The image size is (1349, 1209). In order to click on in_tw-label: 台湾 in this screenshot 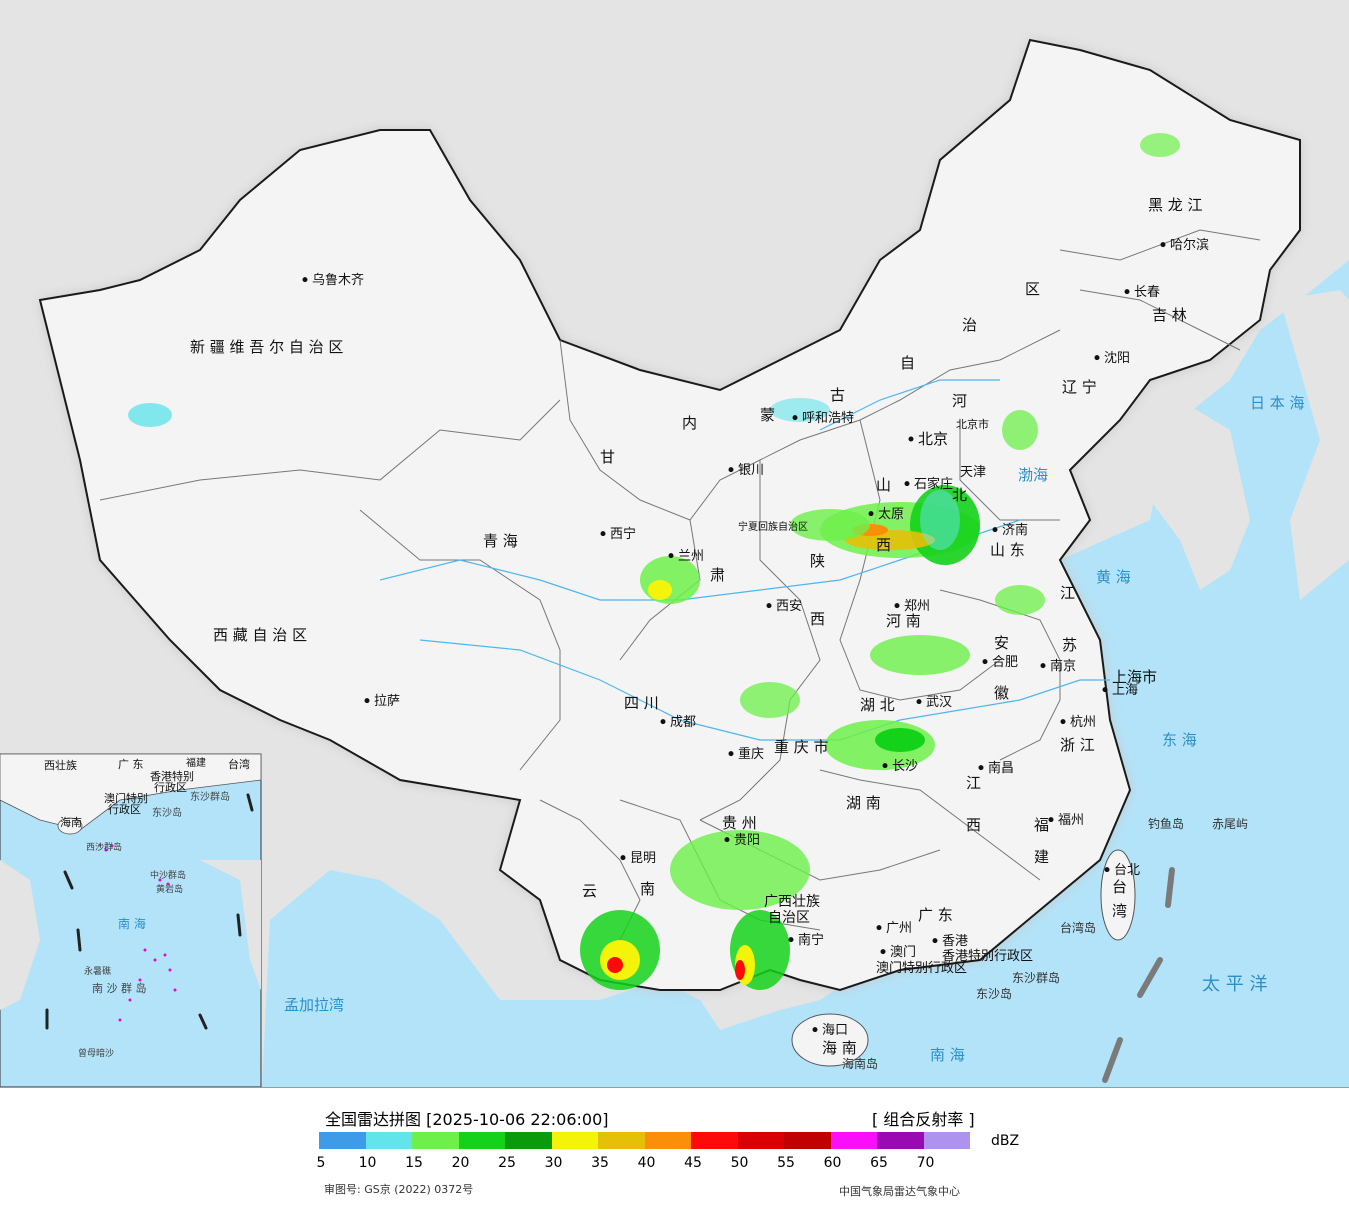, I will do `click(239, 764)`.